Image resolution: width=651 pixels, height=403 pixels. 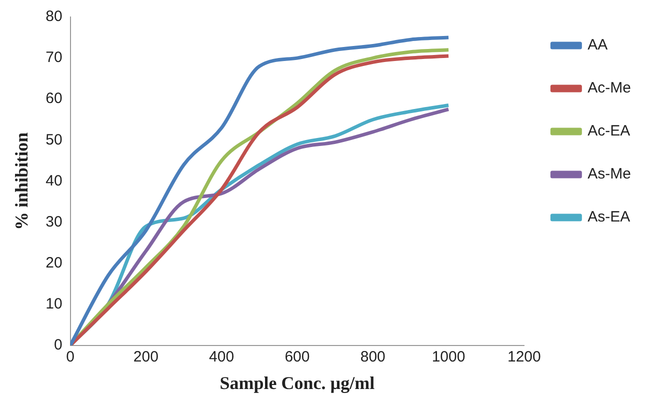 I want to click on x-tick-label: 400, so click(x=221, y=357).